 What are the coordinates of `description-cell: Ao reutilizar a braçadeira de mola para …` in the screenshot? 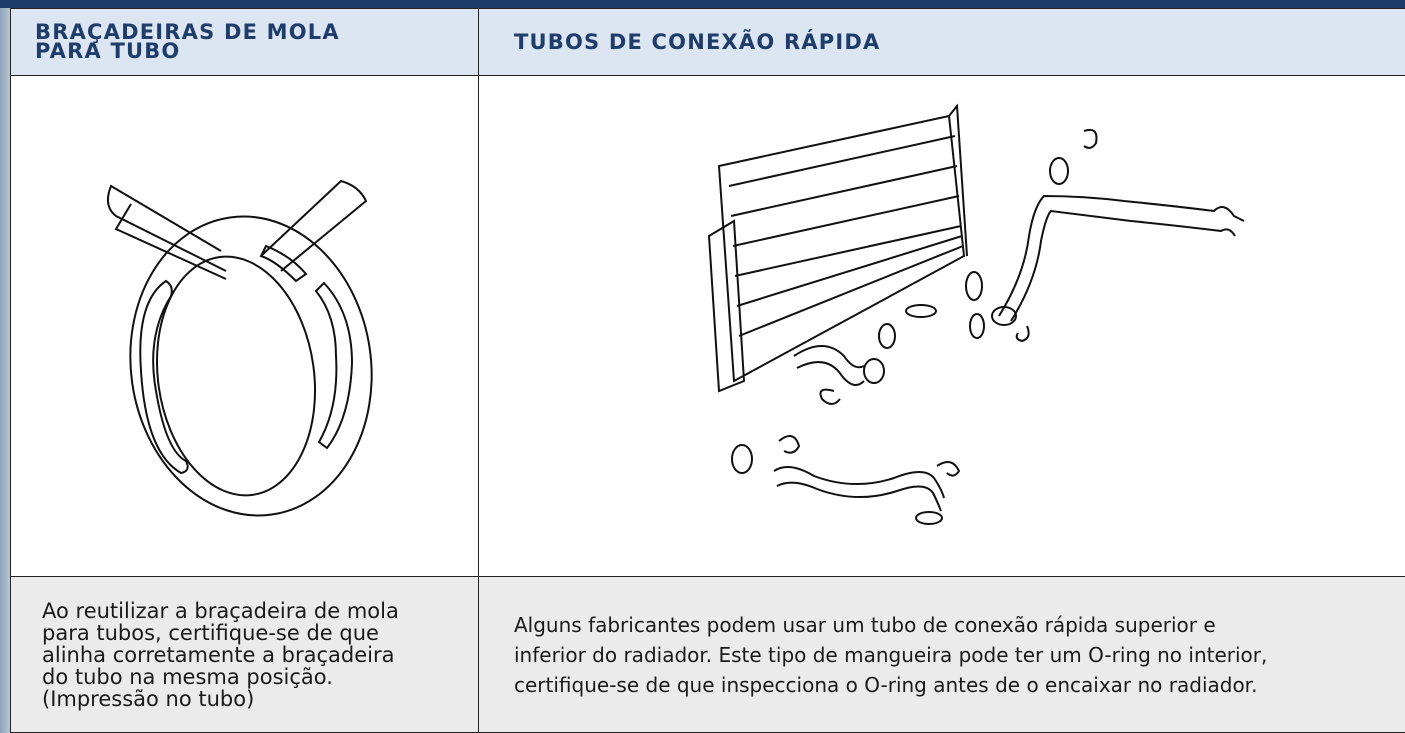 It's located at (244, 654).